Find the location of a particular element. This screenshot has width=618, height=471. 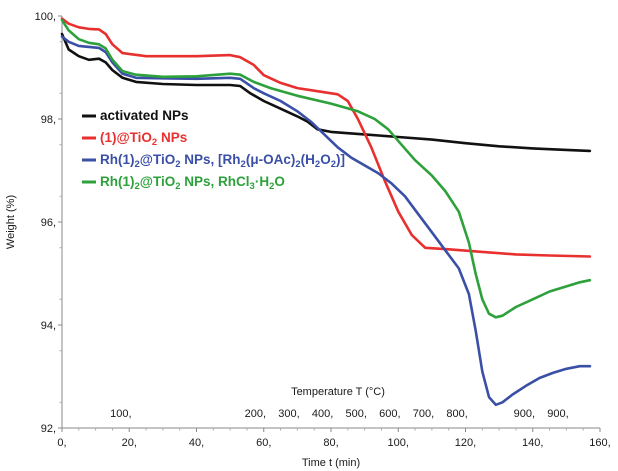

x-tick-label: 20, is located at coordinates (129, 443).